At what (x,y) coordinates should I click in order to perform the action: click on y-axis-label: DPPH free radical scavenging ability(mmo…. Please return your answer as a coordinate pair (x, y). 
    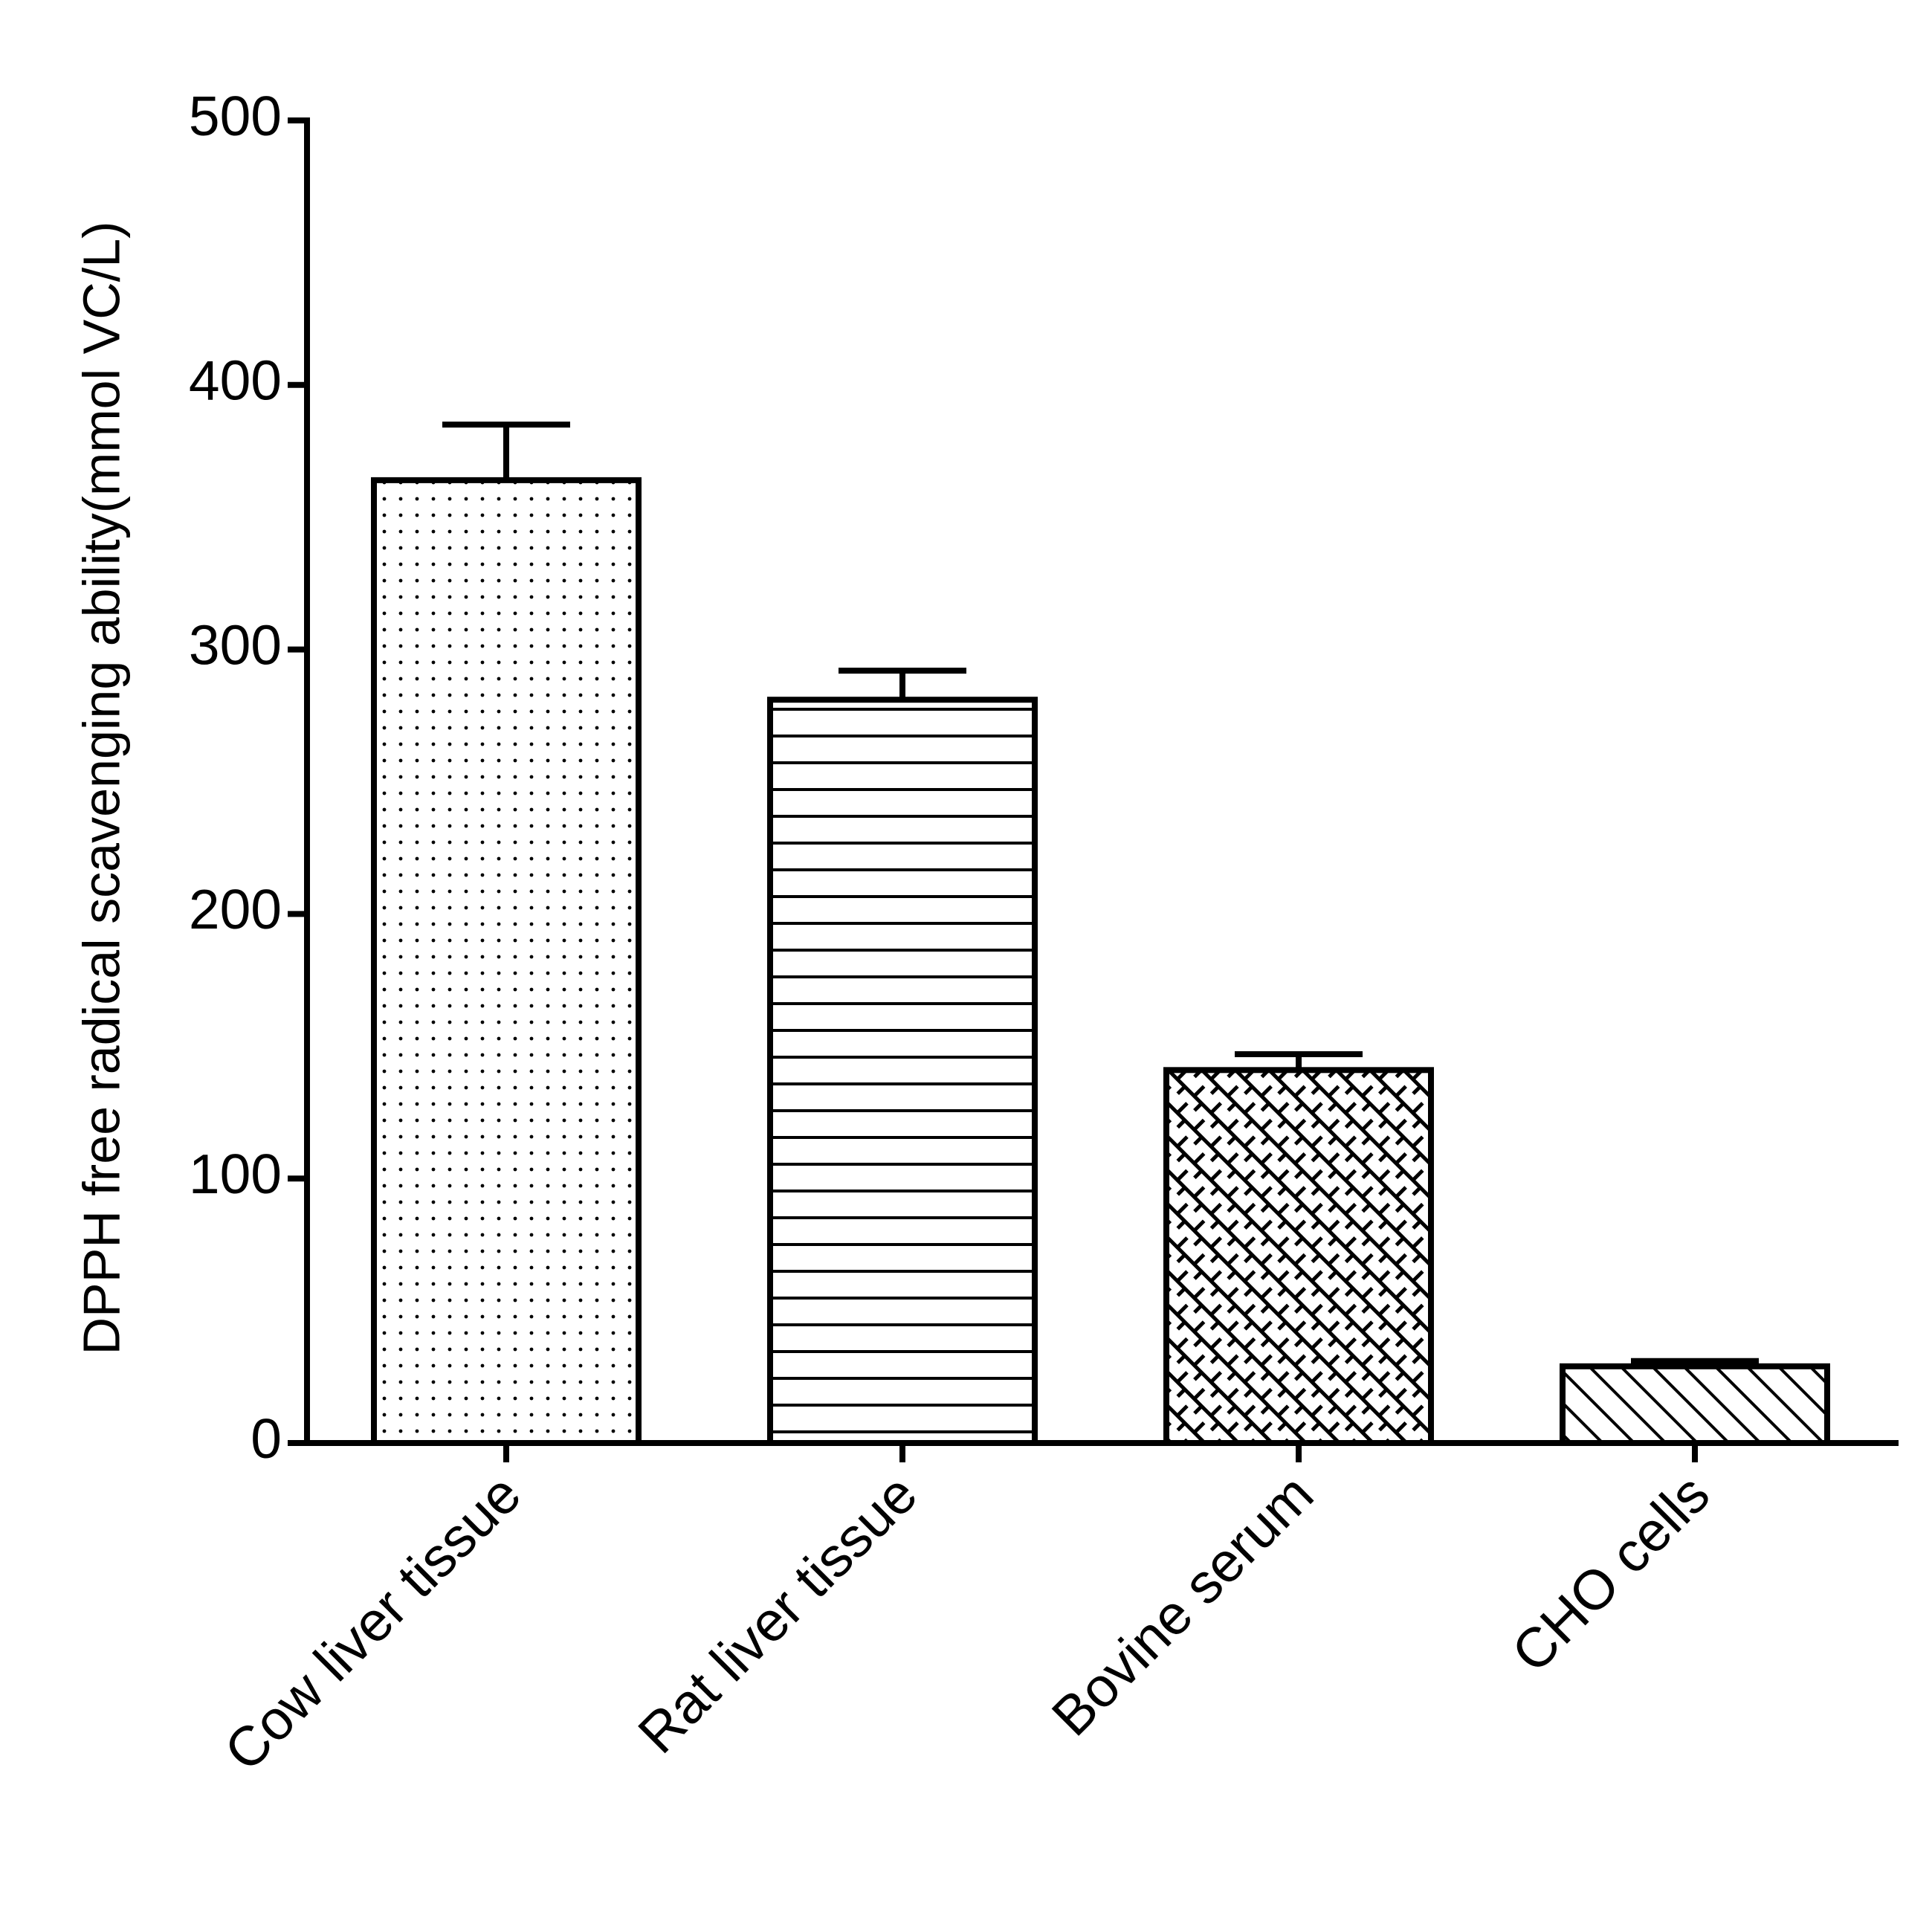
    Looking at the image, I should click on (101, 788).